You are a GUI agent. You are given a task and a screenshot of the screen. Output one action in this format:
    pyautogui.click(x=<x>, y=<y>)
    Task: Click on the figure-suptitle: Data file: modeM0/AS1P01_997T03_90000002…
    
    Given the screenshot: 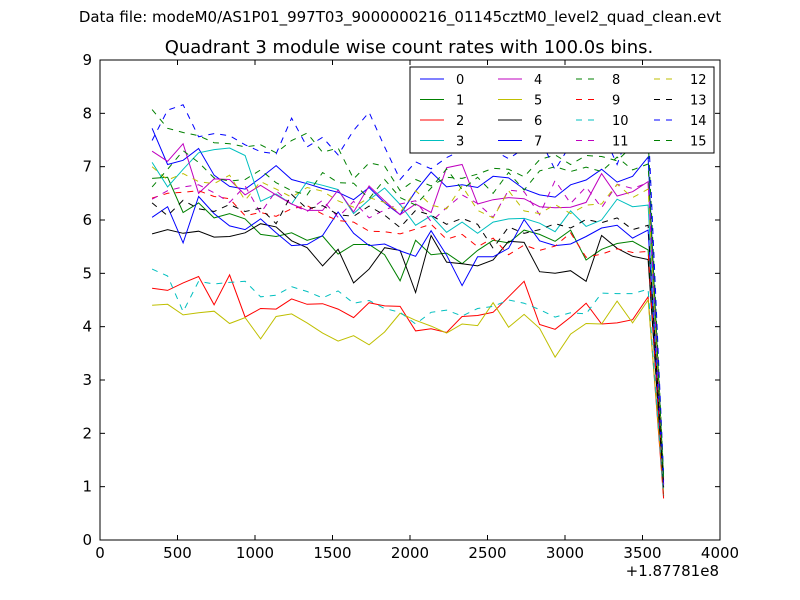 What is the action you would take?
    pyautogui.click(x=400, y=17)
    